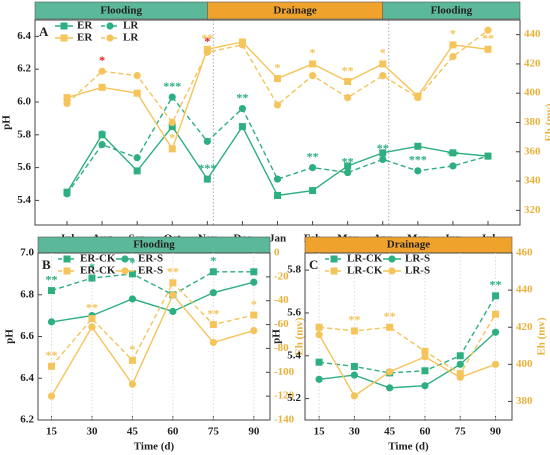 Image resolution: width=550 pixels, height=455 pixels. Describe the element at coordinates (27, 378) in the screenshot. I see `y-tick-label: 6.4` at that location.